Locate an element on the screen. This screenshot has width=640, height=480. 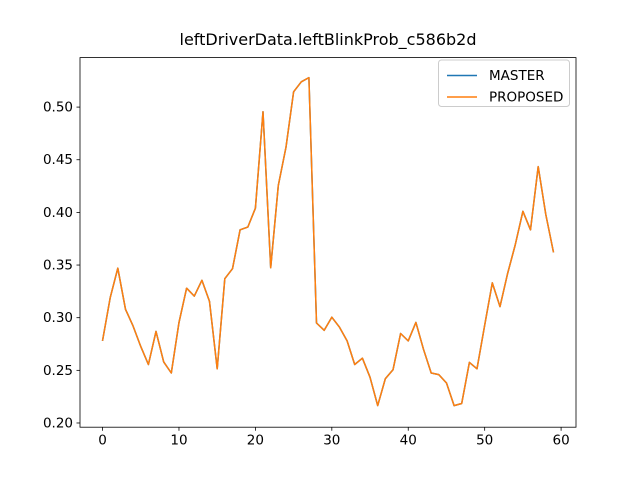
x-tick-label: 50 is located at coordinates (484, 441).